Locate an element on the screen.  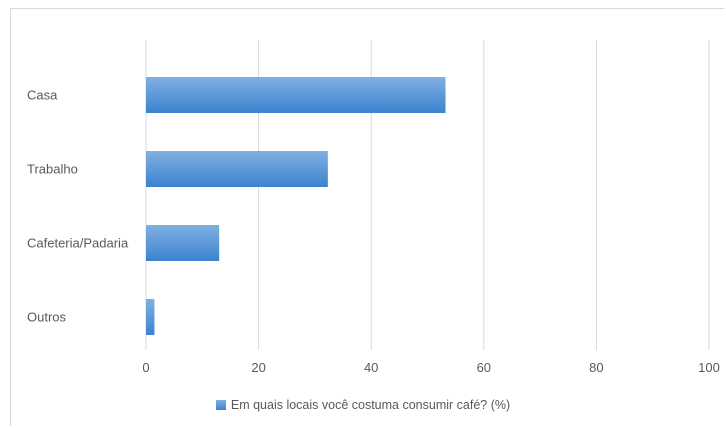
x-axis-tick-labels: 0 20 40 60 80 100 is located at coordinates (430, 367).